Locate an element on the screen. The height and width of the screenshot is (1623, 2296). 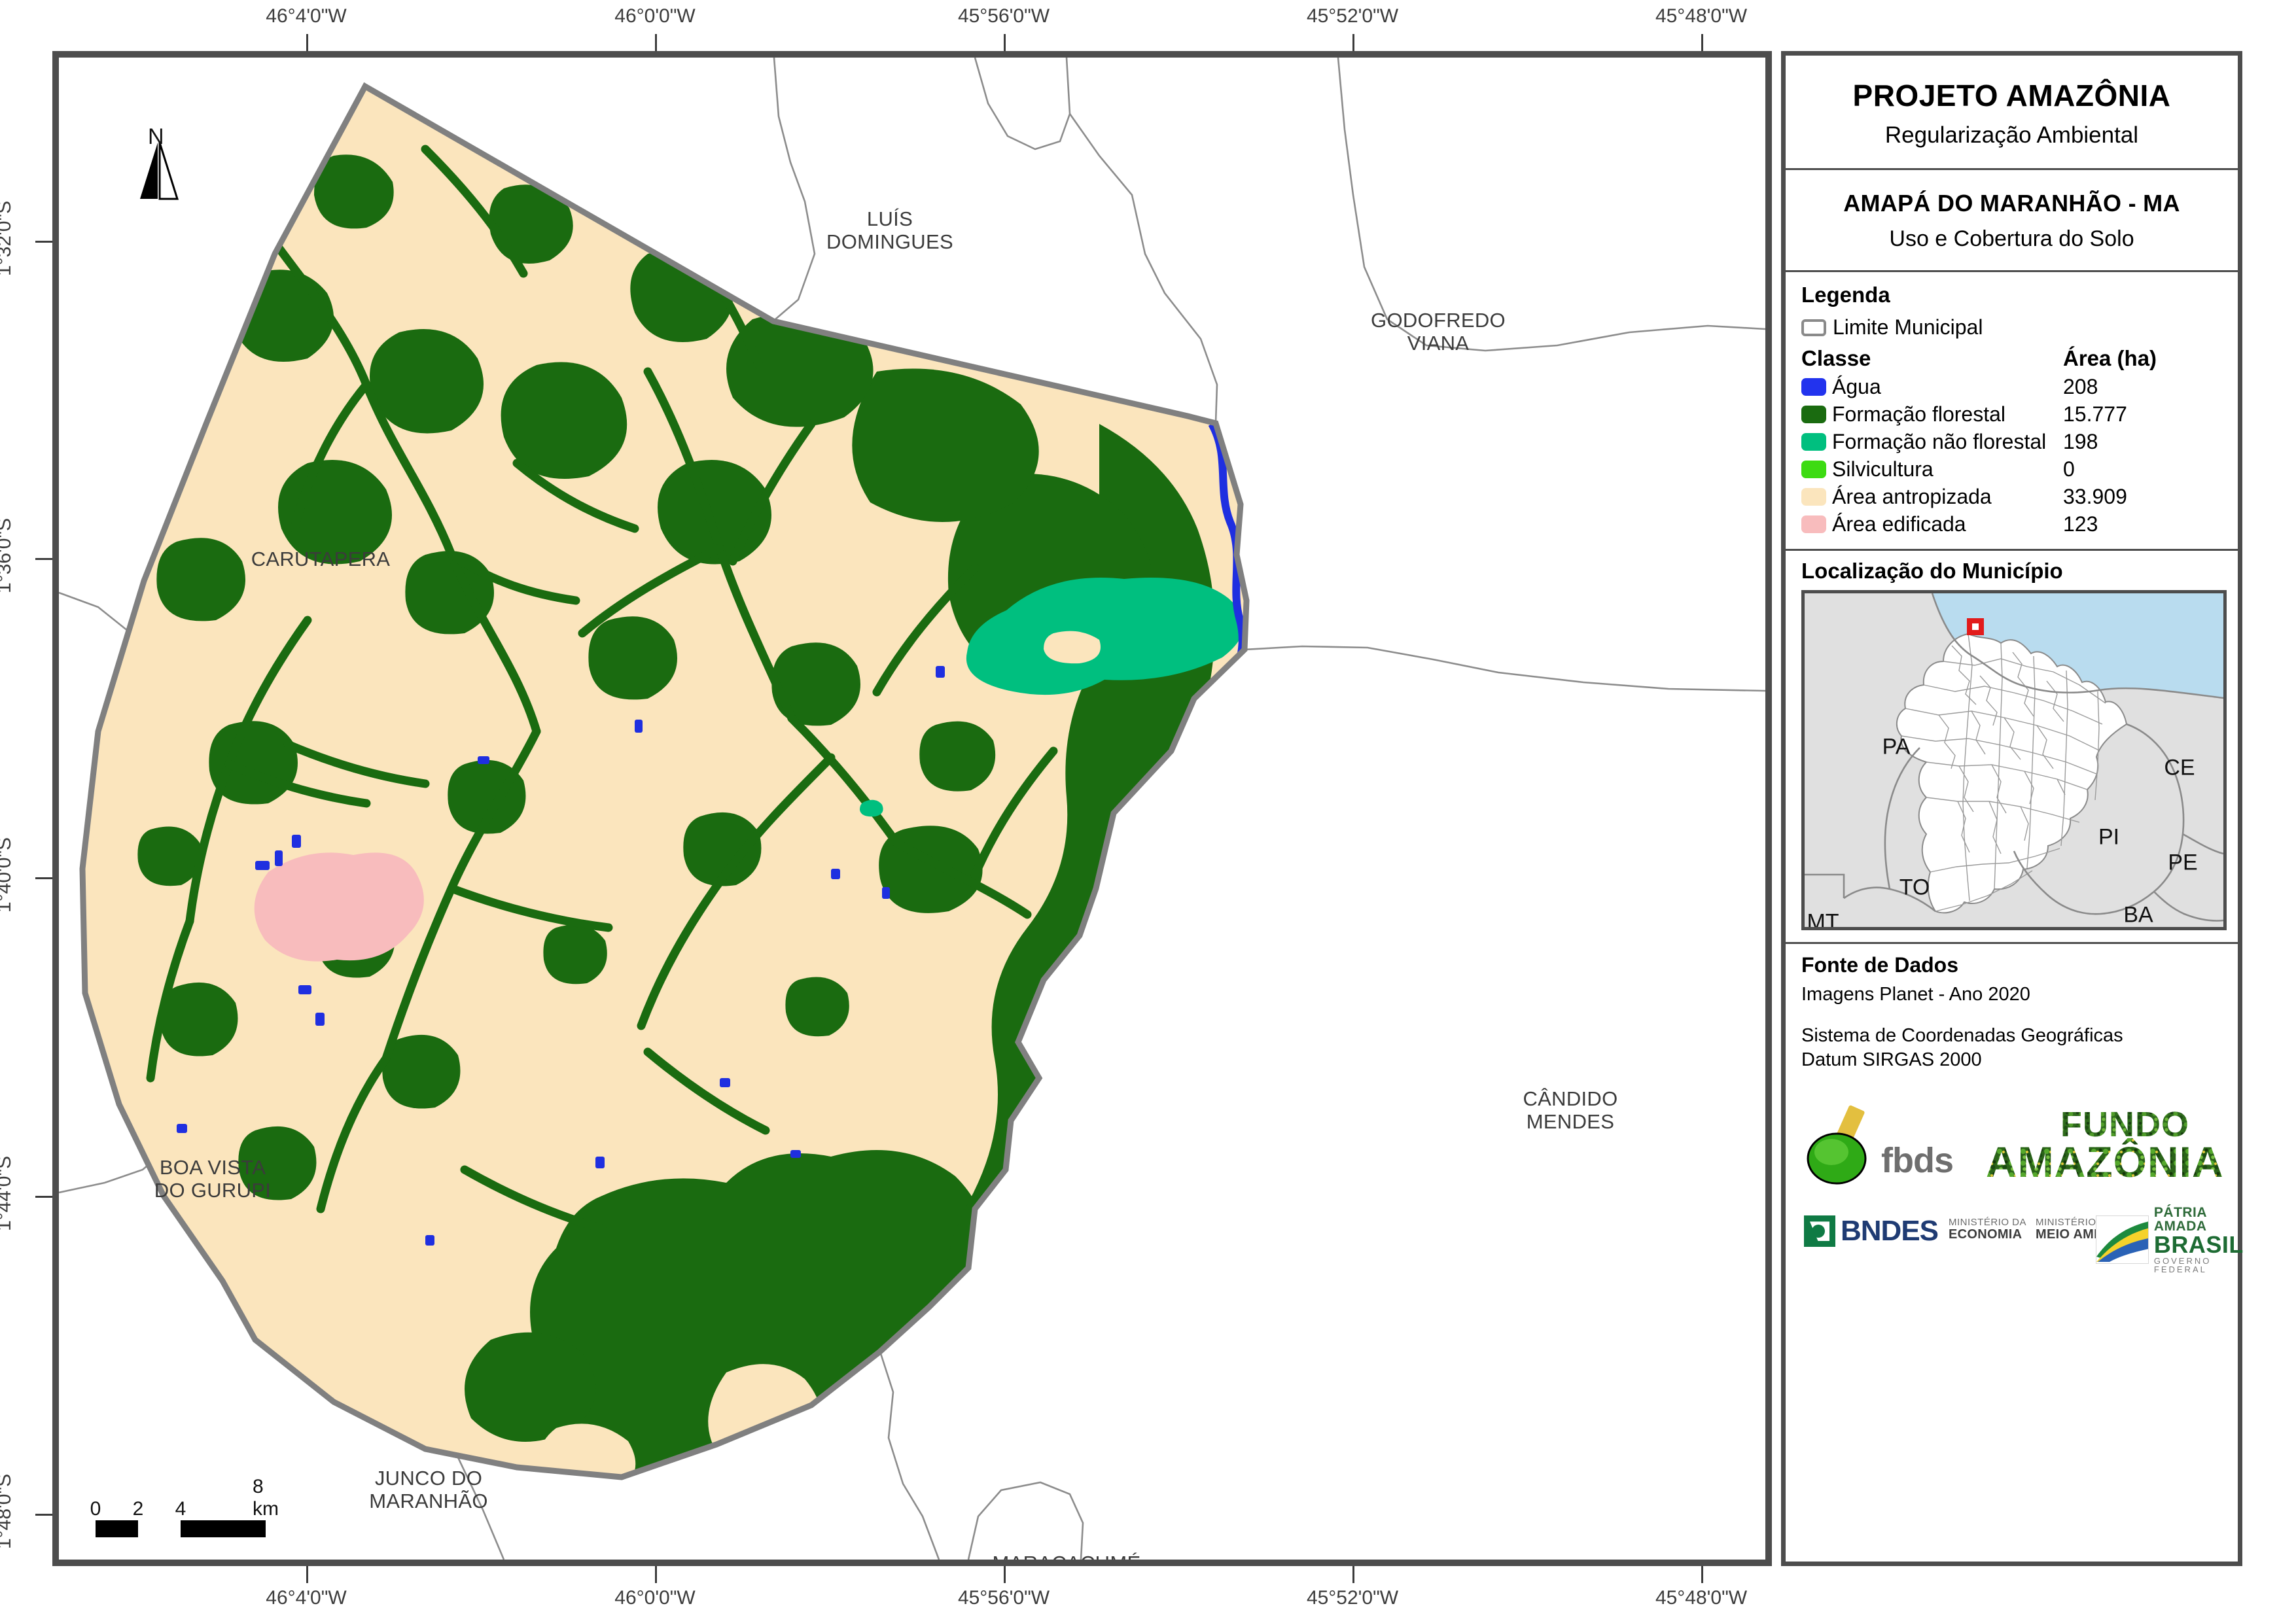
location-section: Localização do Município is located at coordinates (2012, 748).